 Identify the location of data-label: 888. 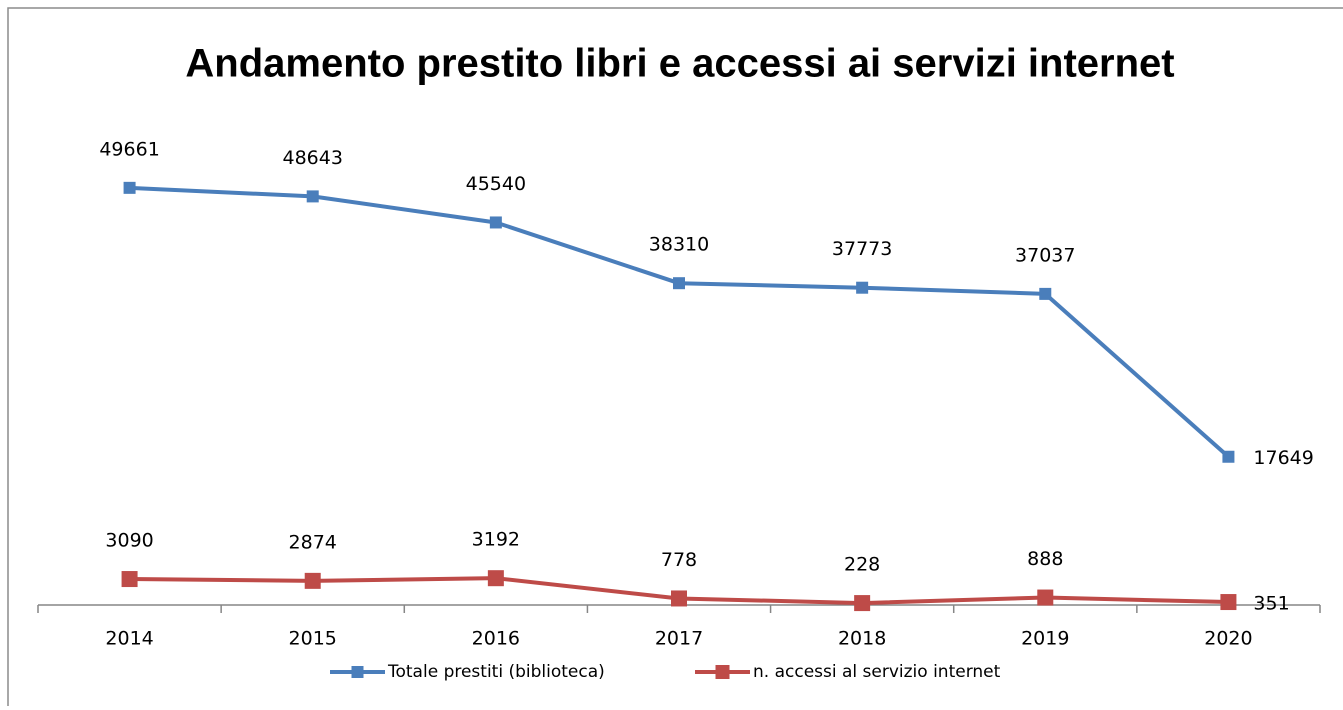
(1045, 559).